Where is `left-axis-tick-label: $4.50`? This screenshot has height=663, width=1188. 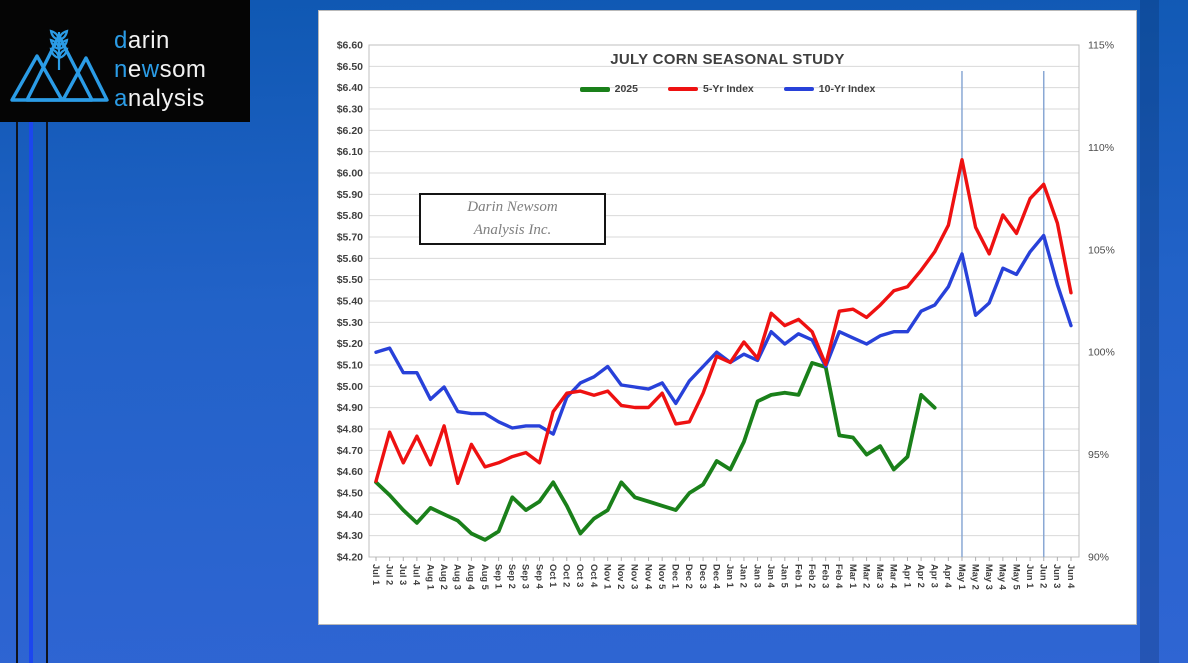
left-axis-tick-label: $4.50 is located at coordinates (350, 494).